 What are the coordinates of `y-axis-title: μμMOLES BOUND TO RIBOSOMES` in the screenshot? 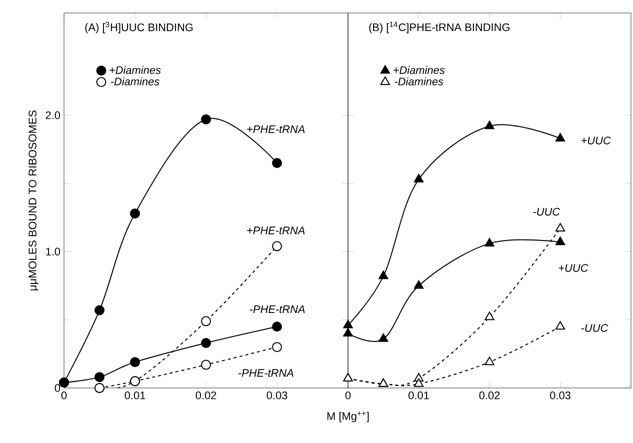 It's located at (33, 200).